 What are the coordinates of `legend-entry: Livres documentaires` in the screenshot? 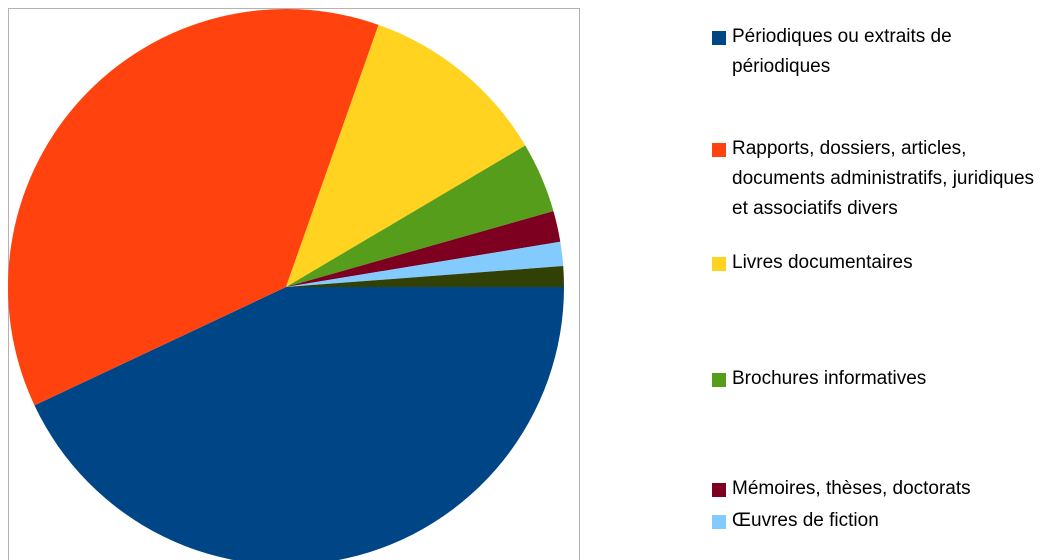 It's located at (882, 263).